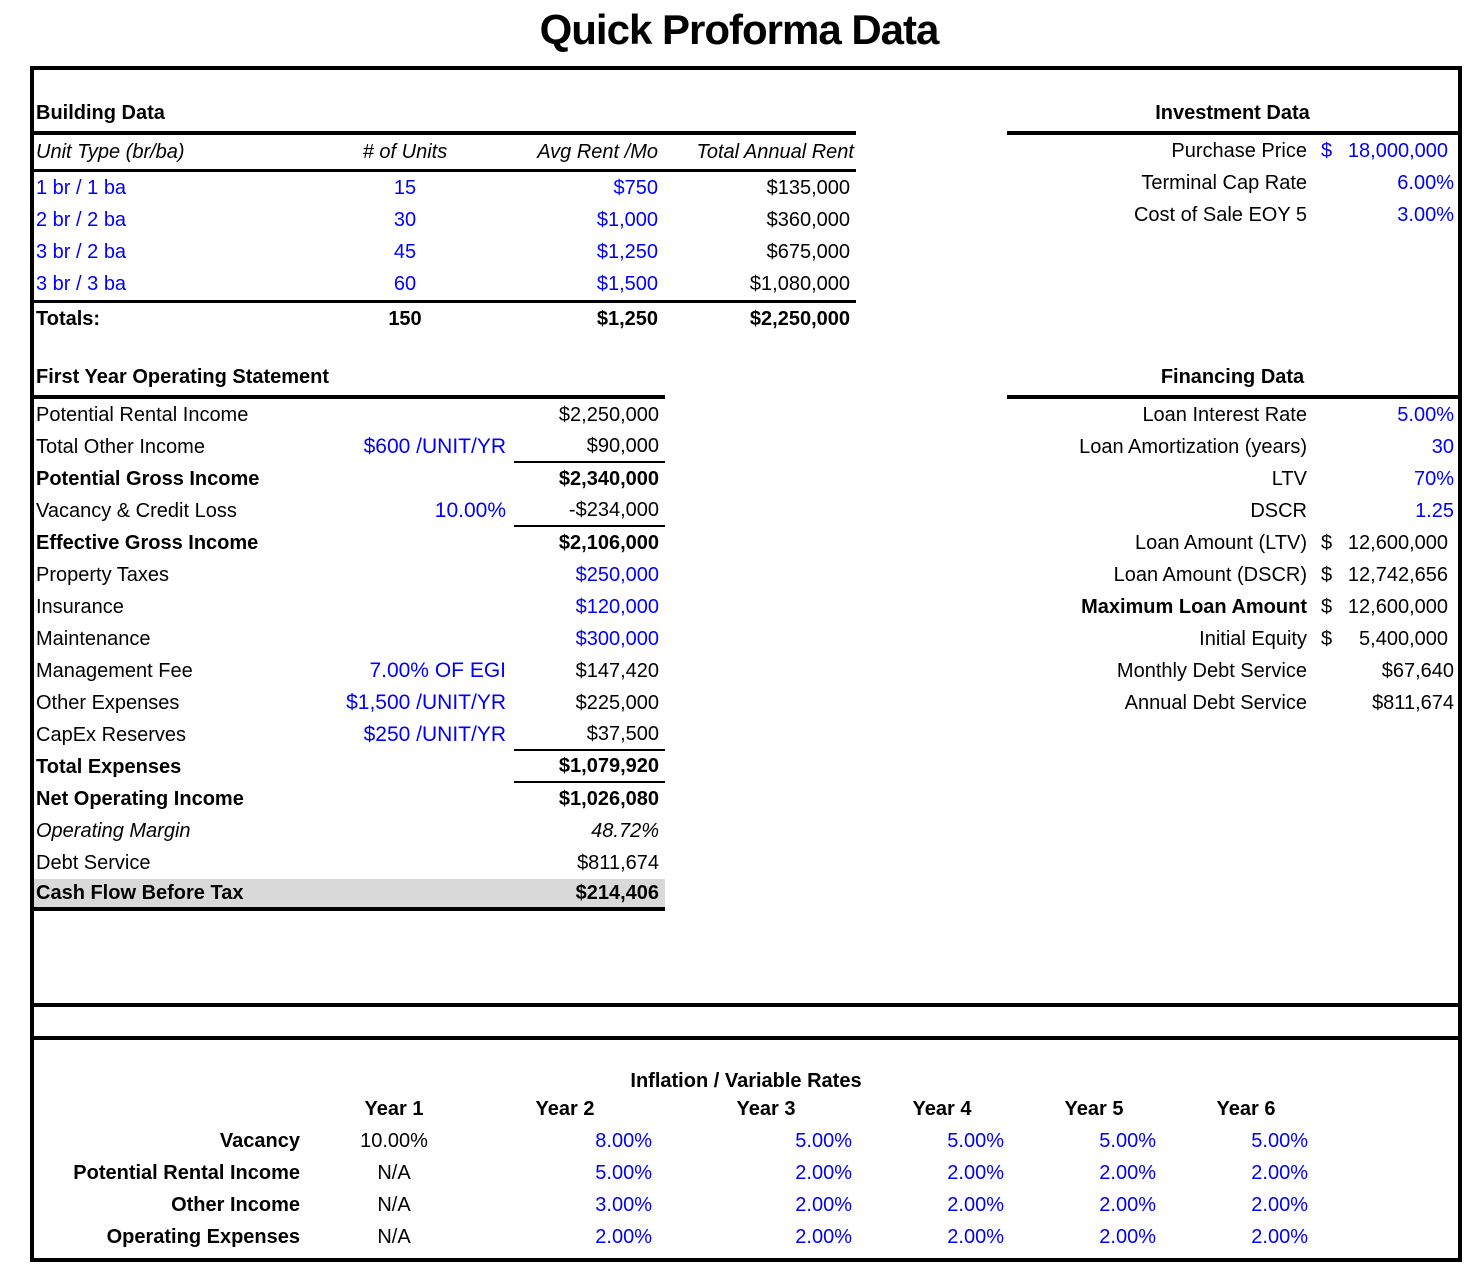 The width and height of the screenshot is (1478, 1278). What do you see at coordinates (93, 638) in the screenshot?
I see `row-label: Maintenance` at bounding box center [93, 638].